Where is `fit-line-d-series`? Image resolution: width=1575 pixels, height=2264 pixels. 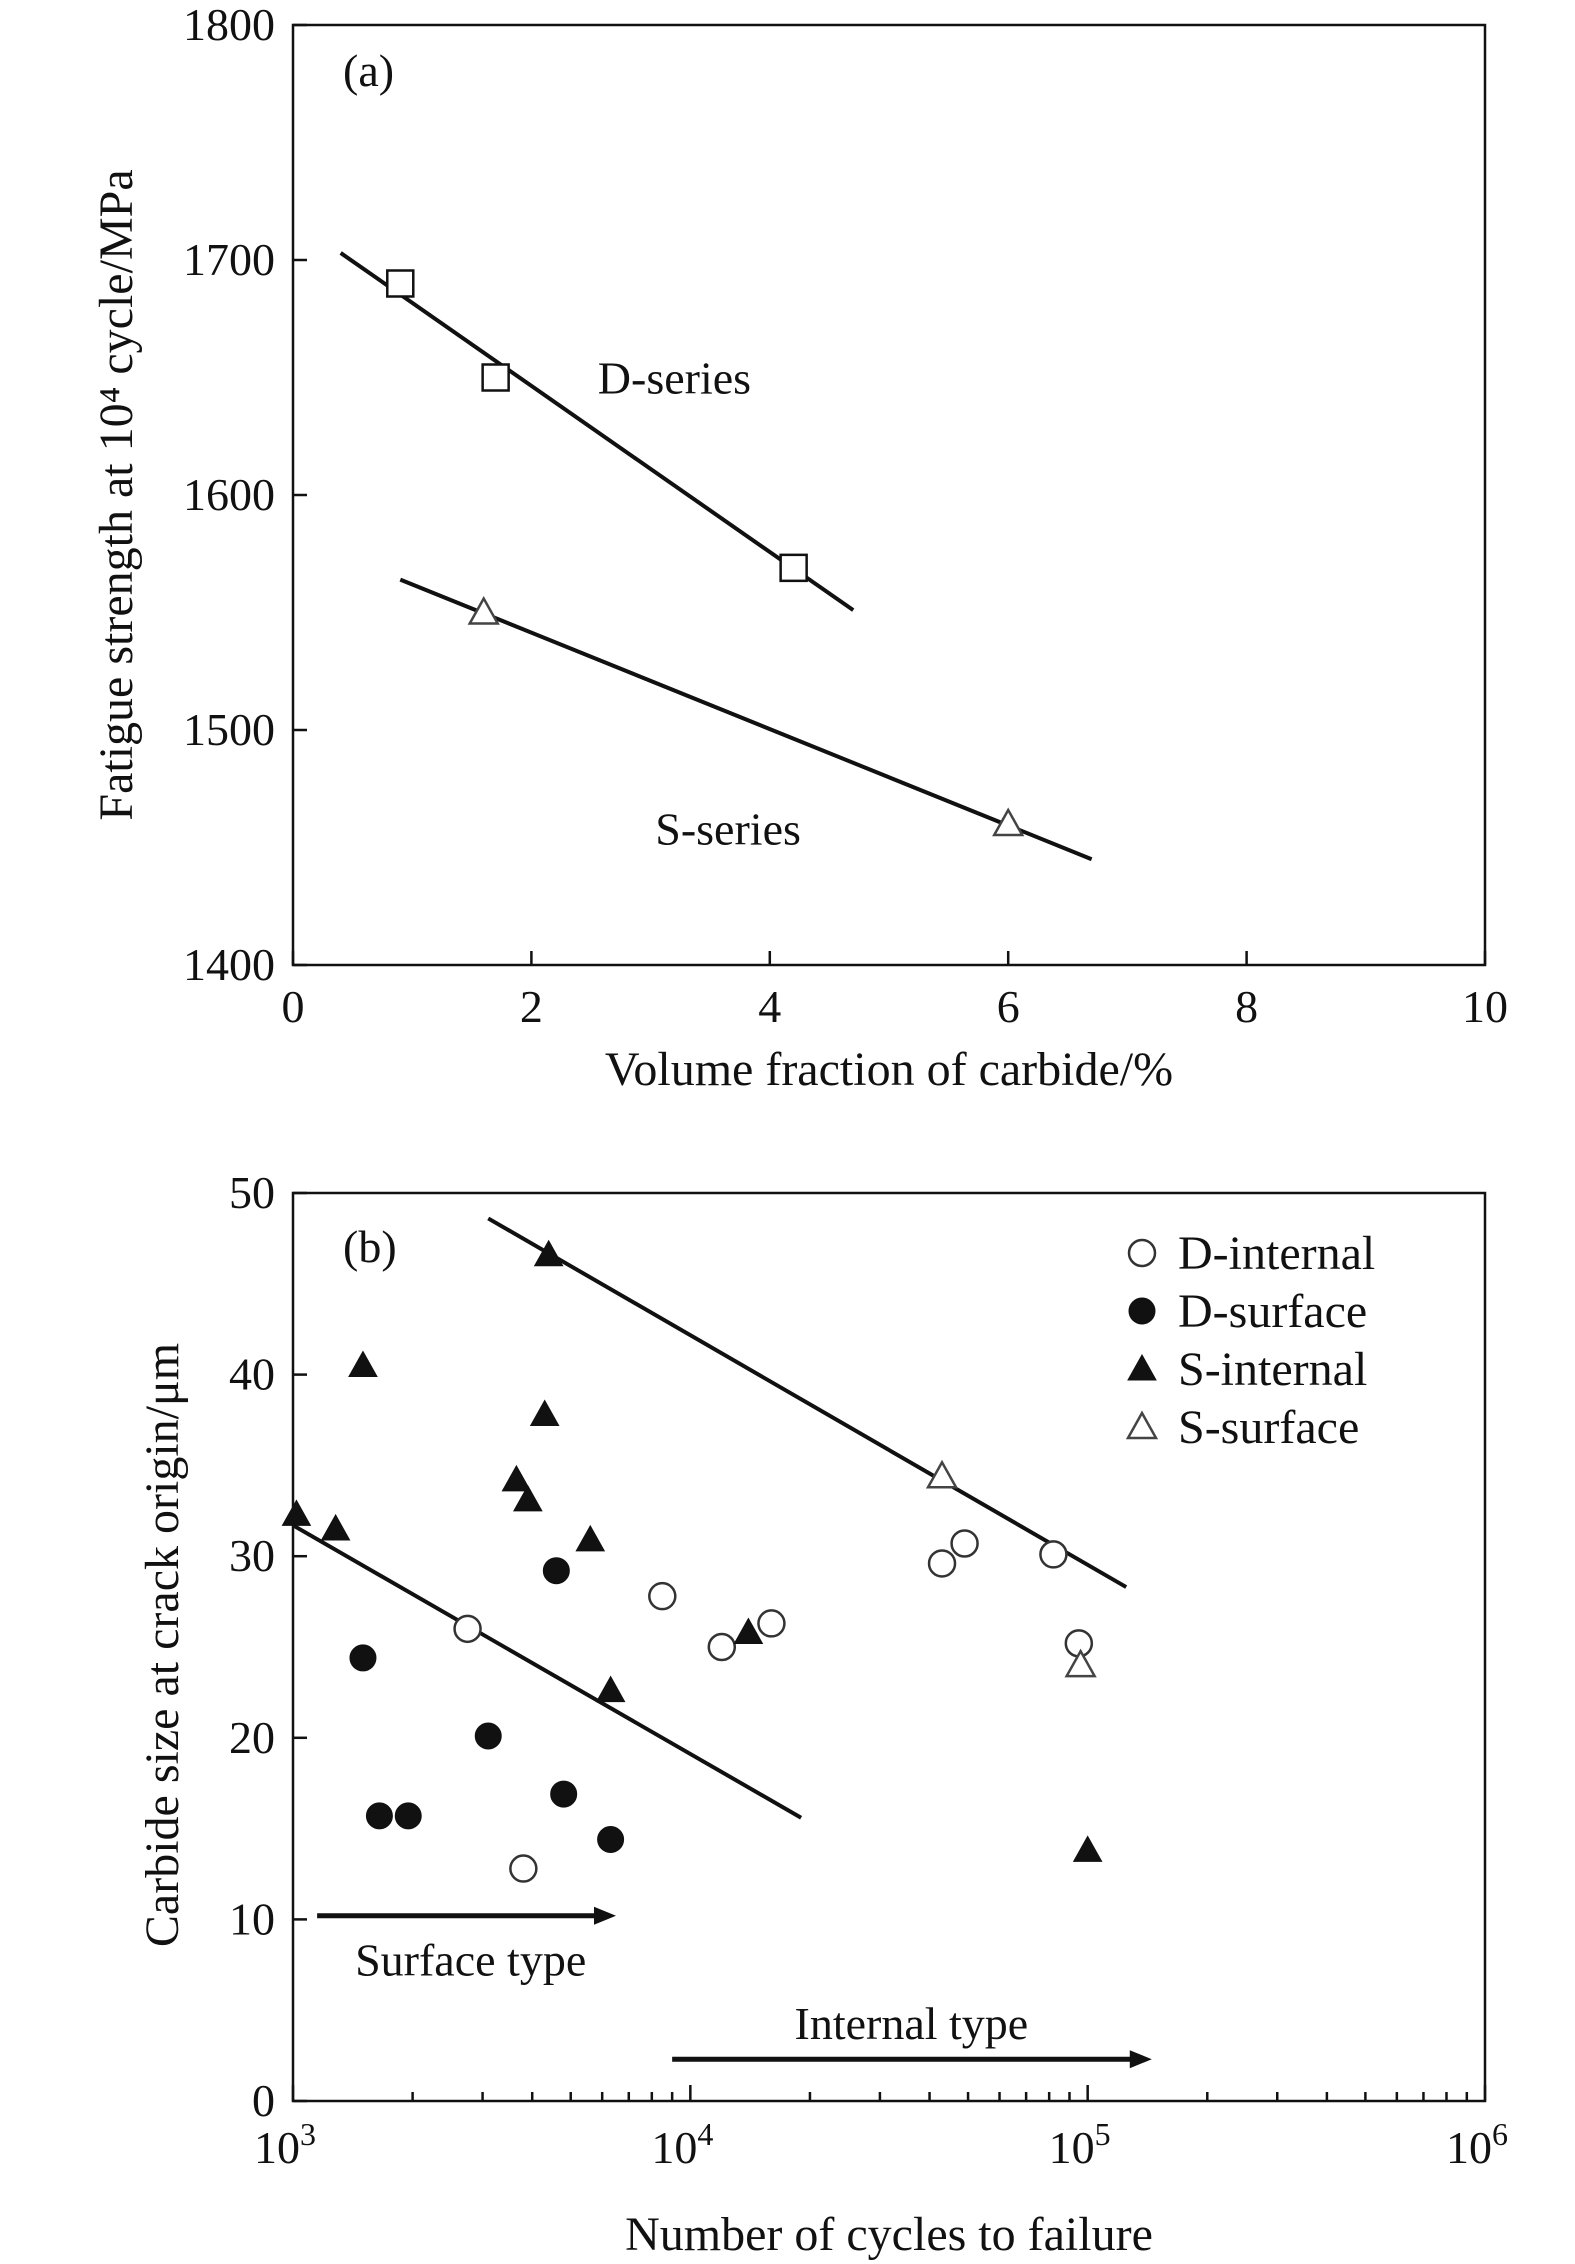
fit-line-d-series is located at coordinates (597, 431).